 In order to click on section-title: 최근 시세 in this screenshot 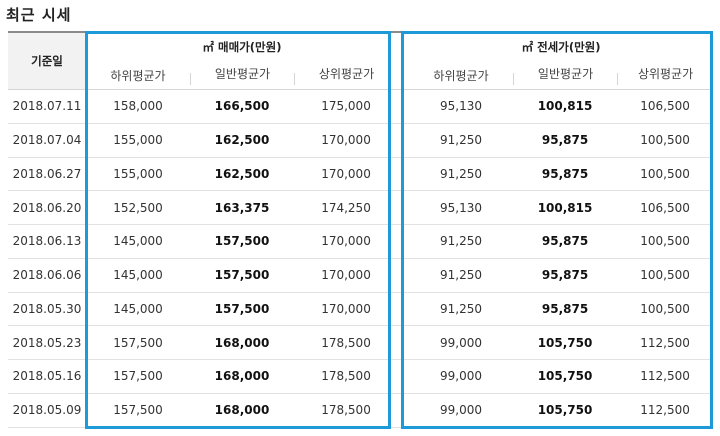, I will do `click(39, 15)`.